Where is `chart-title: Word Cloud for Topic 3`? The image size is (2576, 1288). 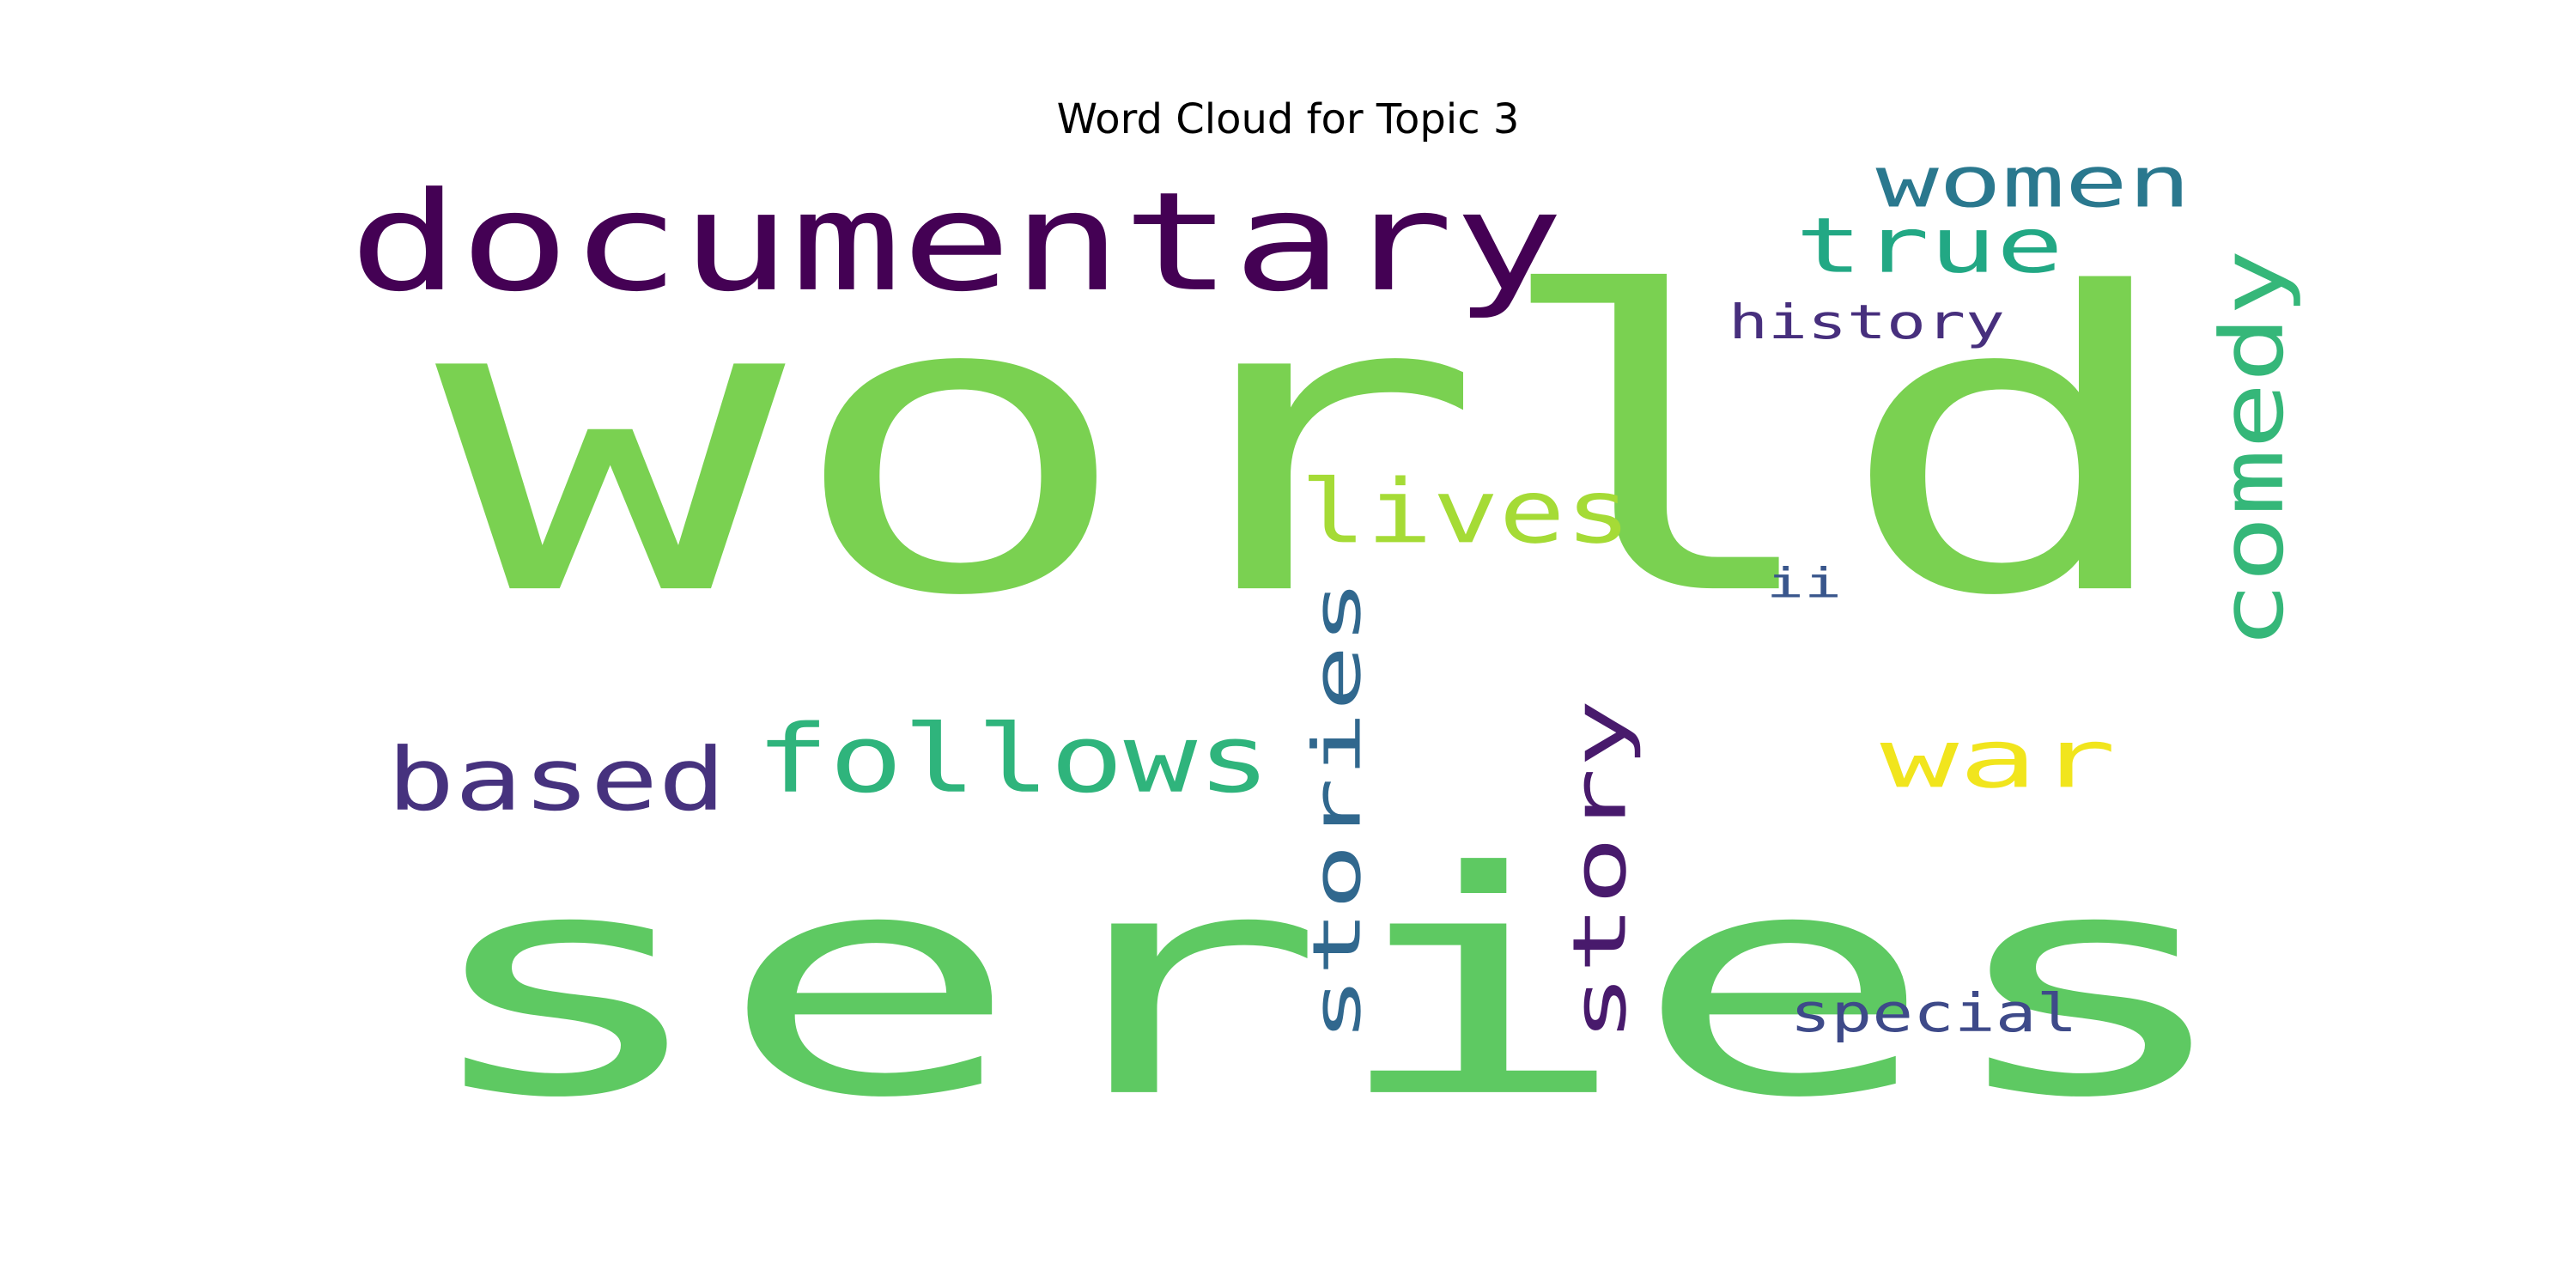 chart-title: Word Cloud for Topic 3 is located at coordinates (1288, 119).